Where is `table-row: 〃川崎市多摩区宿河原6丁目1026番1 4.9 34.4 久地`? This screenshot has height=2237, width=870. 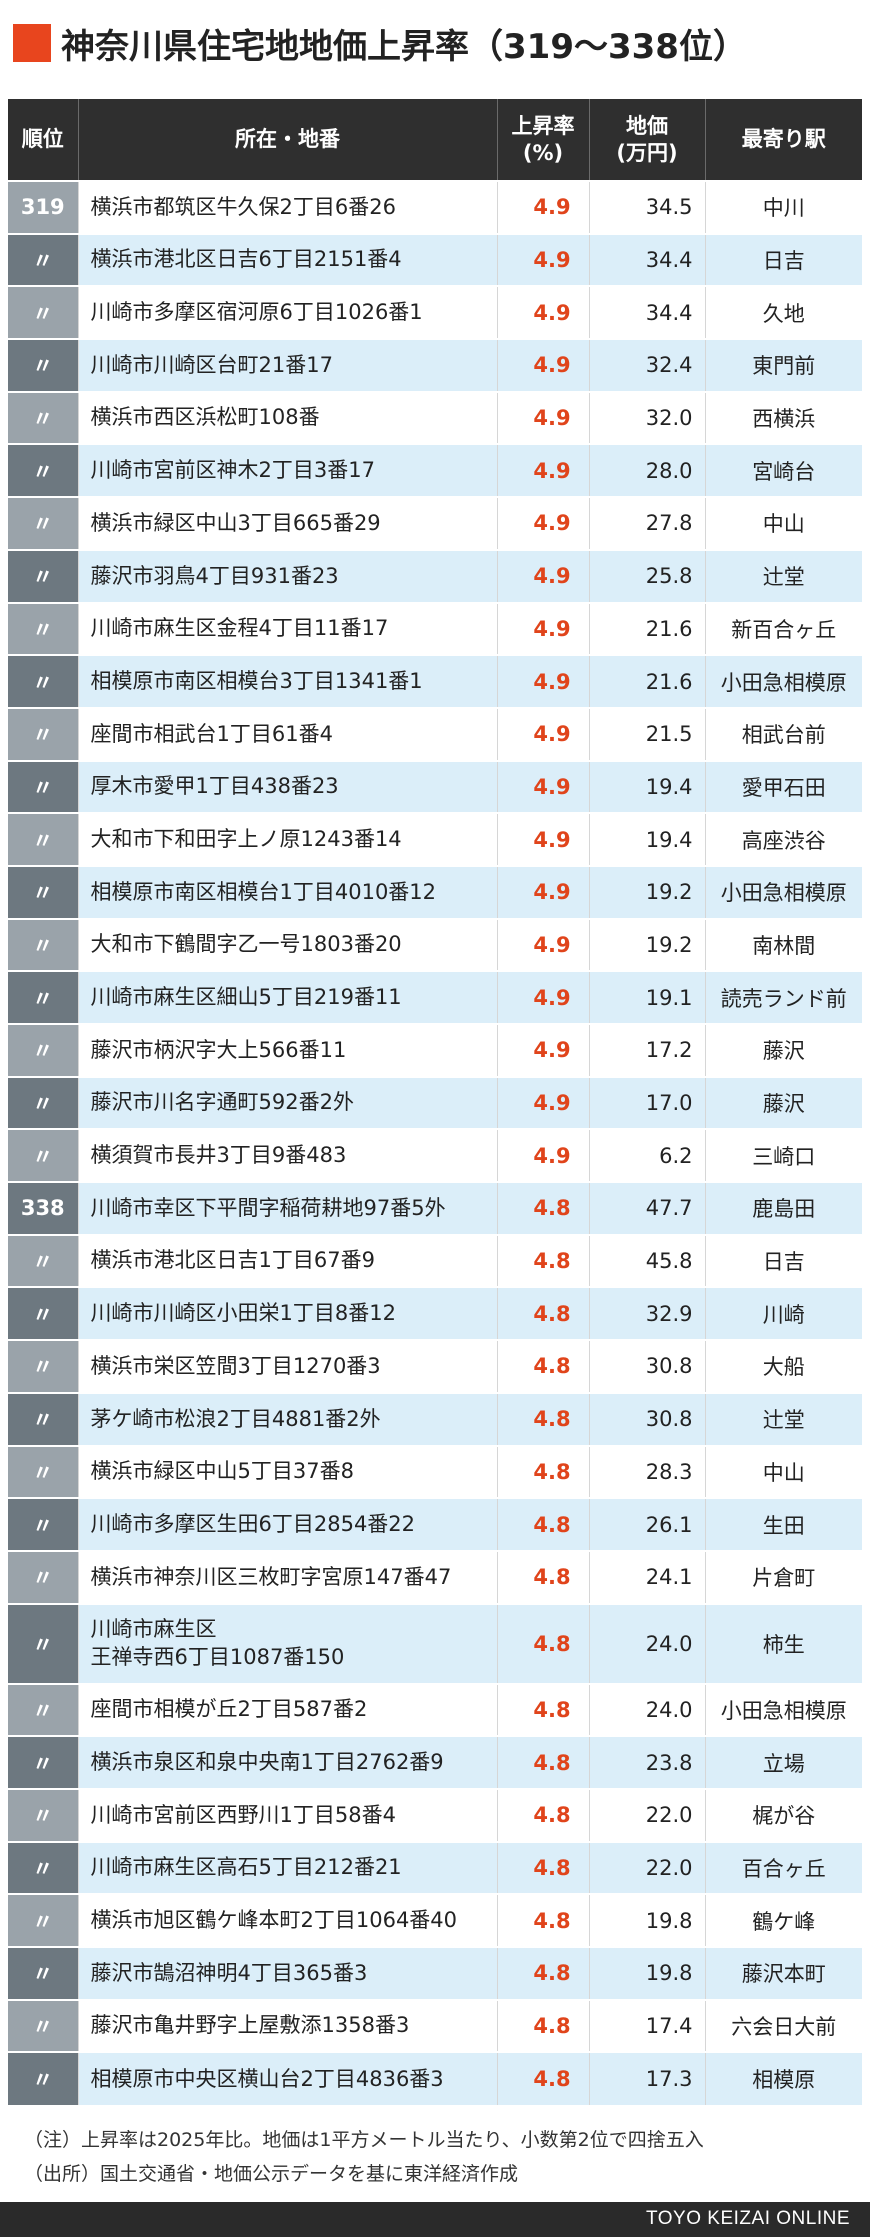
table-row: 〃川崎市多摩区宿河原6丁目1026番1 4.9 34.4 久地 is located at coordinates (435, 313).